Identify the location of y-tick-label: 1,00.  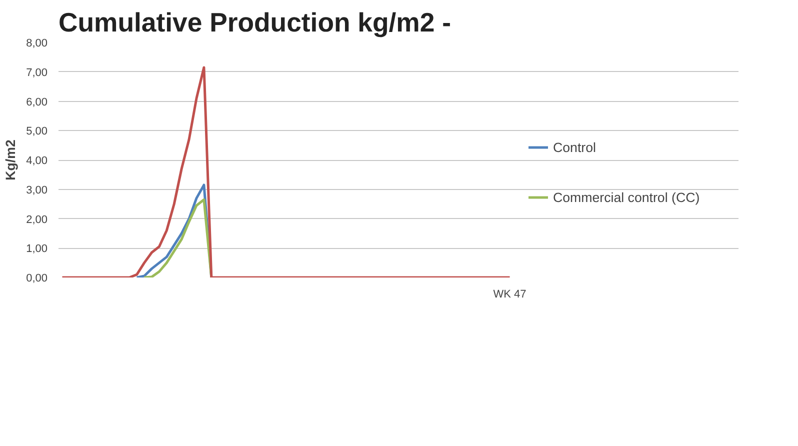
(37, 249).